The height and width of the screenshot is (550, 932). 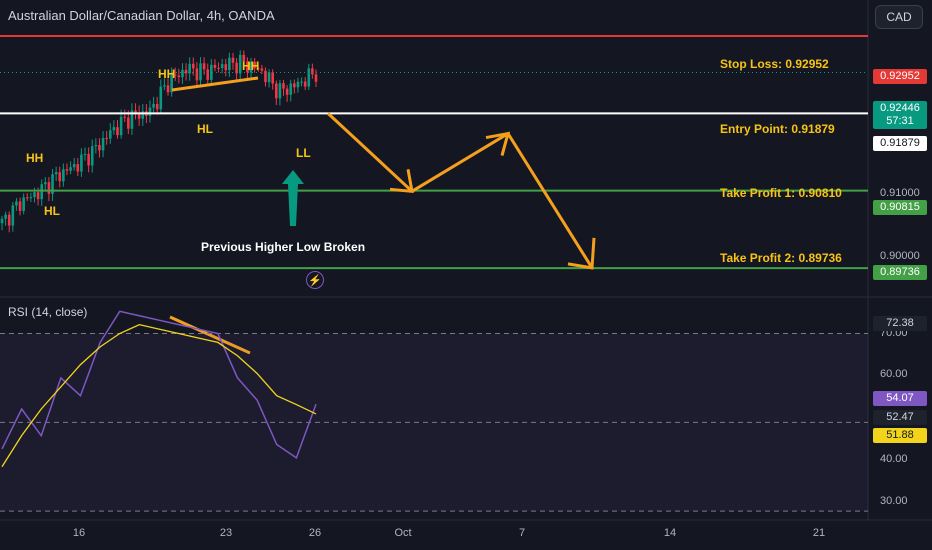 What do you see at coordinates (900, 143) in the screenshot?
I see `entry-tag: 0.91879` at bounding box center [900, 143].